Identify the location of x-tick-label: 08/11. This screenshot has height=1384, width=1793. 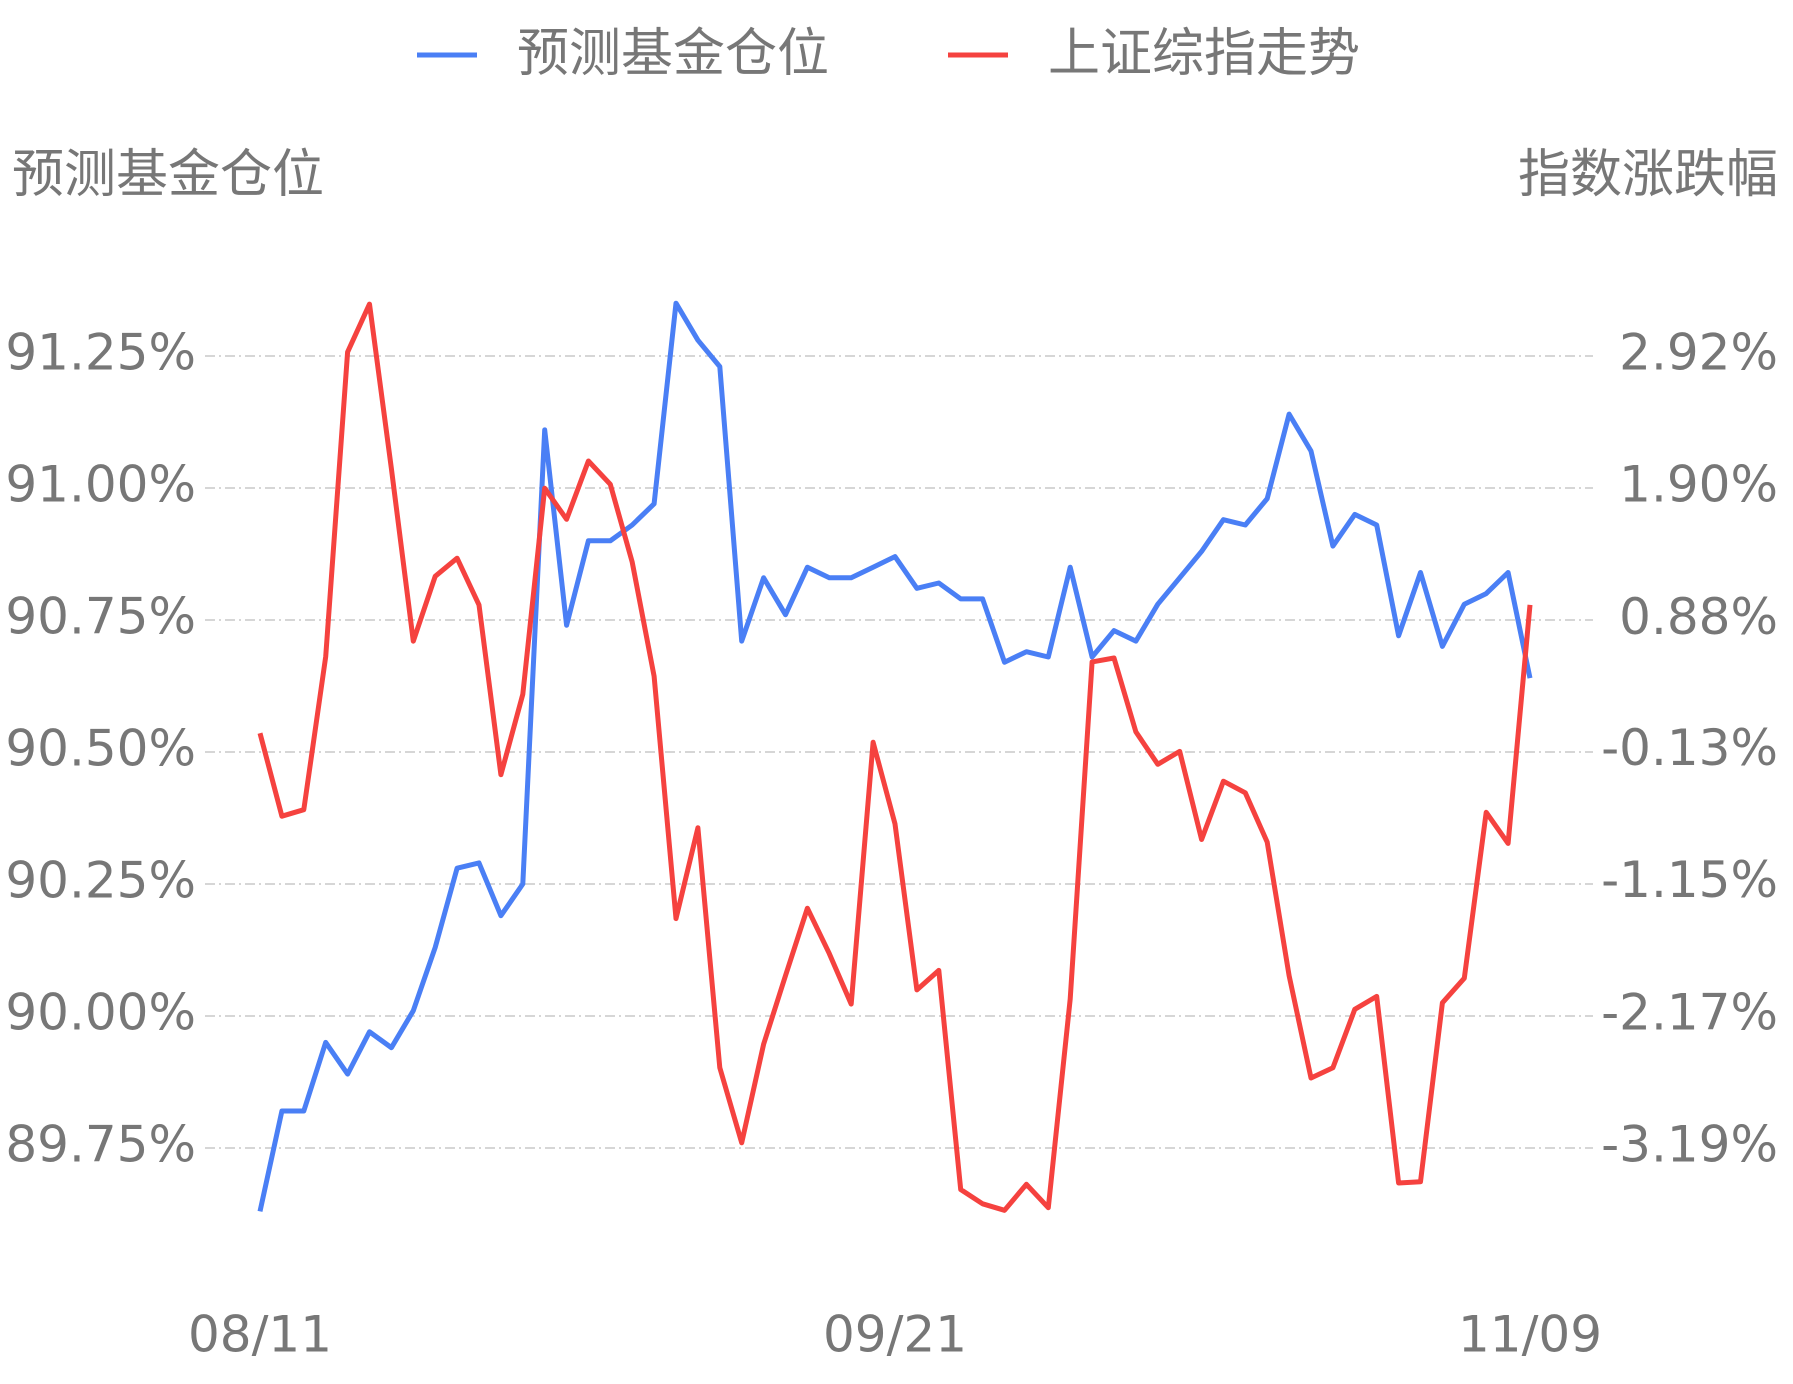
(260, 1335).